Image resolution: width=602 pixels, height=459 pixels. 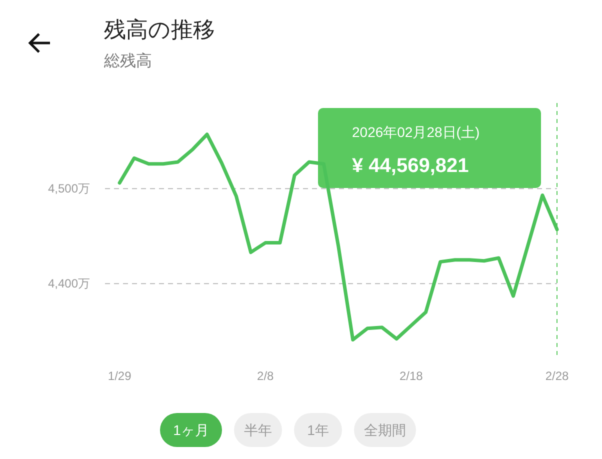 I want to click on x-tick-label: 1/29, so click(x=120, y=376).